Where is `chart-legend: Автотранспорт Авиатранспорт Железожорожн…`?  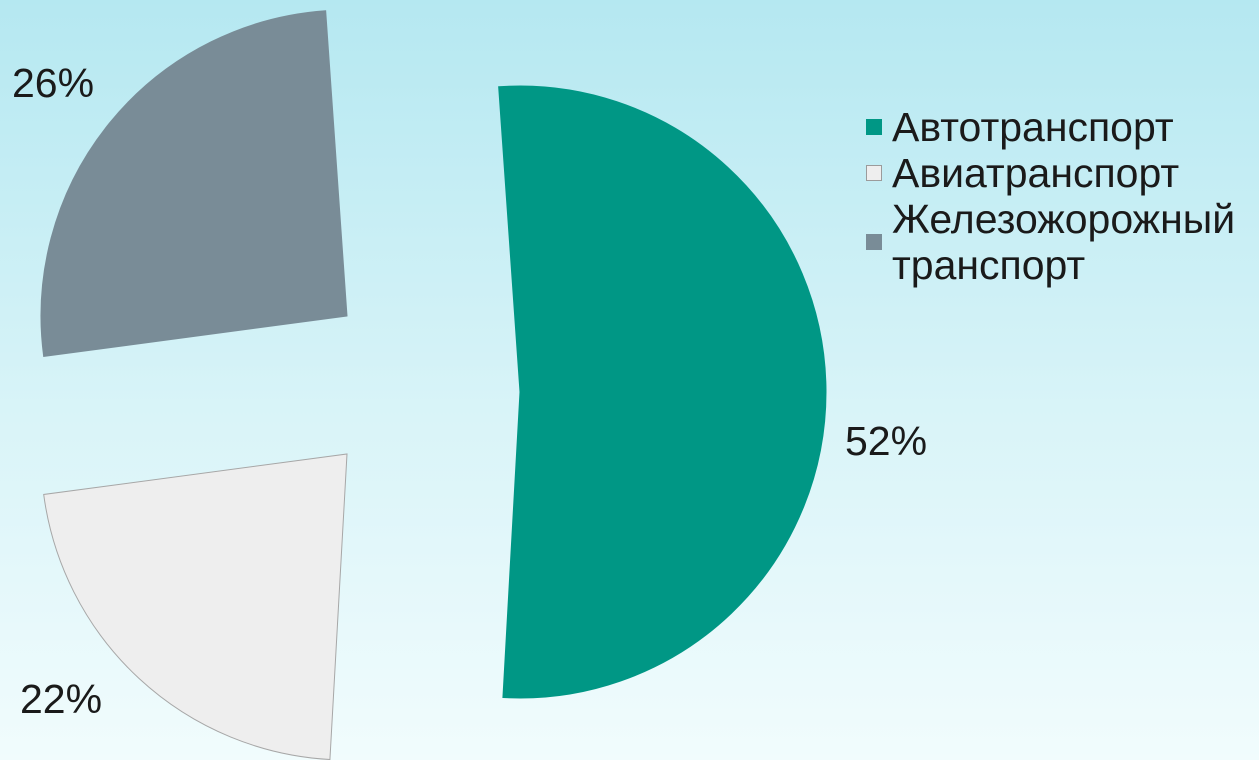 chart-legend: Автотранспорт Авиатранспорт Железожорожн… is located at coordinates (1061, 196).